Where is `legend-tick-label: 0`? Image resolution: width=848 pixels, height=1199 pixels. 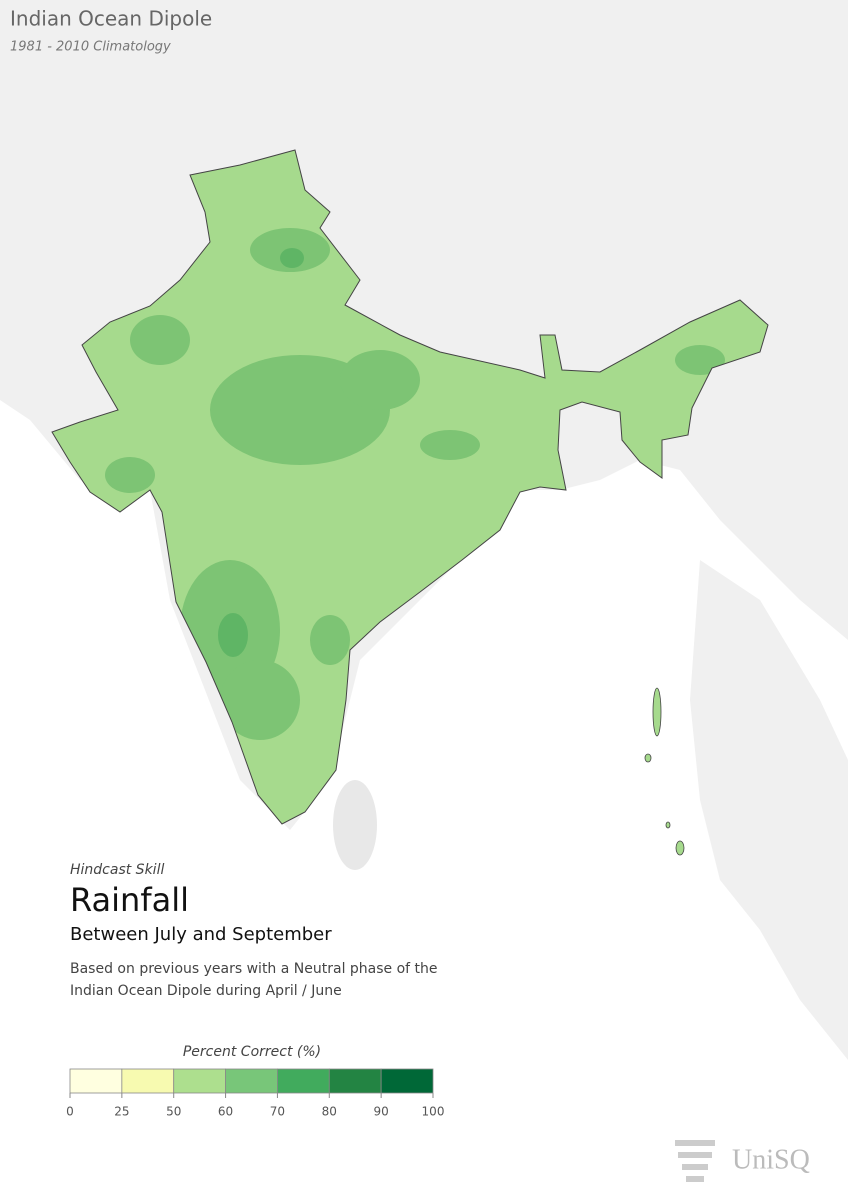 legend-tick-label: 0 is located at coordinates (70, 1112).